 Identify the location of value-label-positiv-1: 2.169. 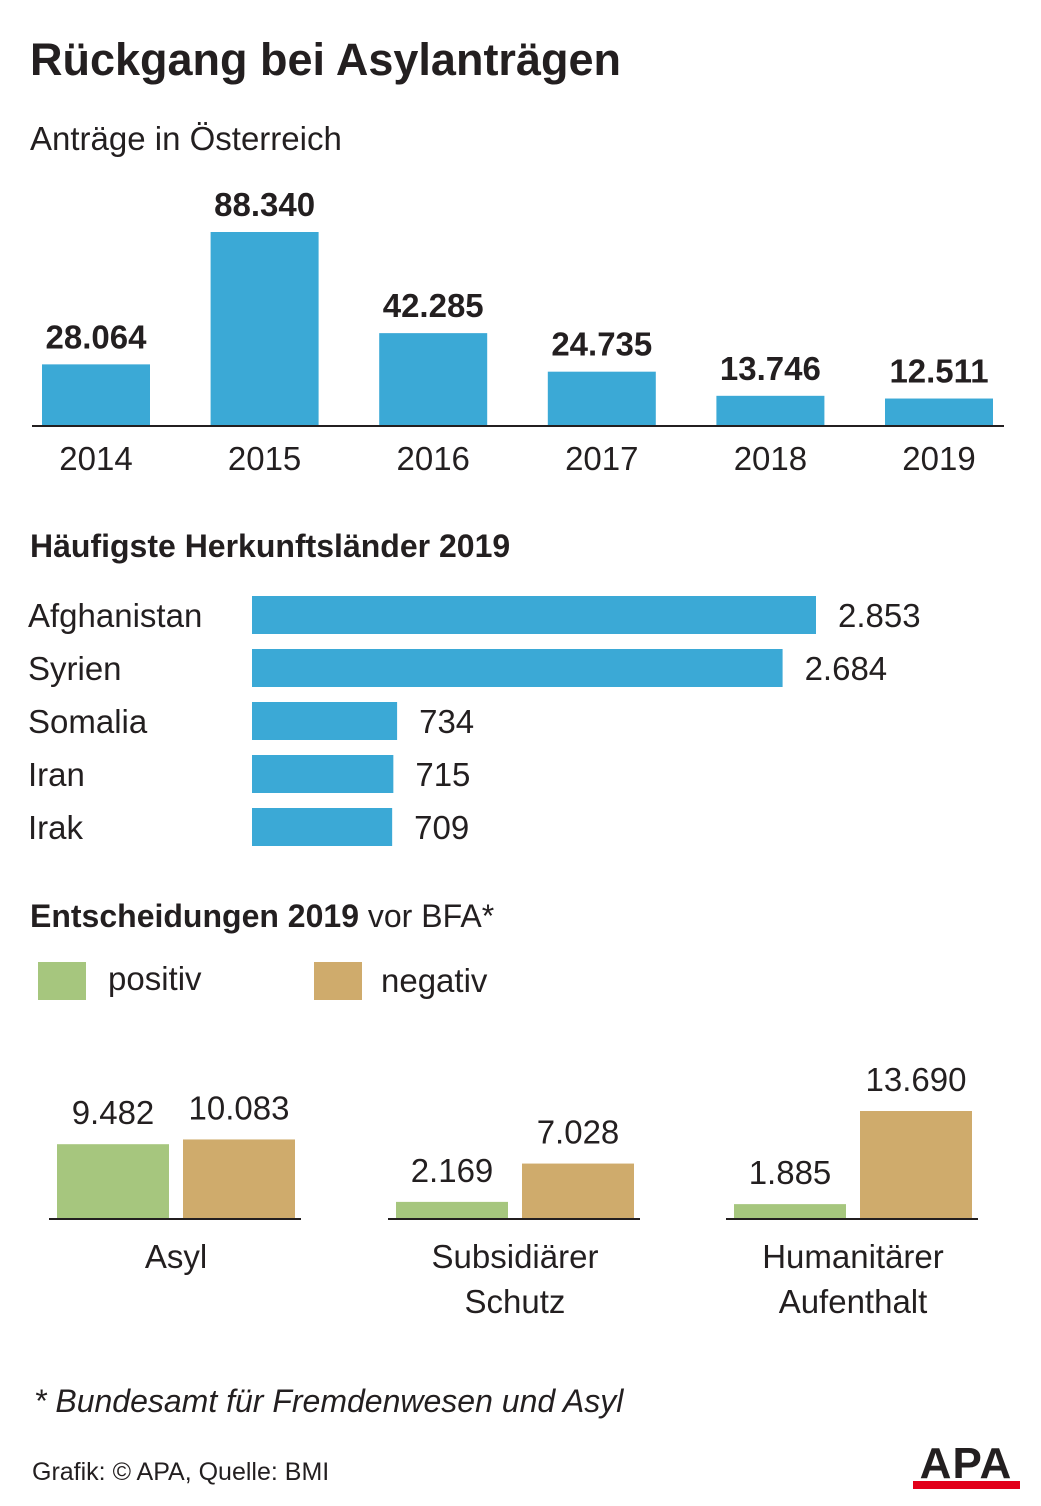
(452, 1170).